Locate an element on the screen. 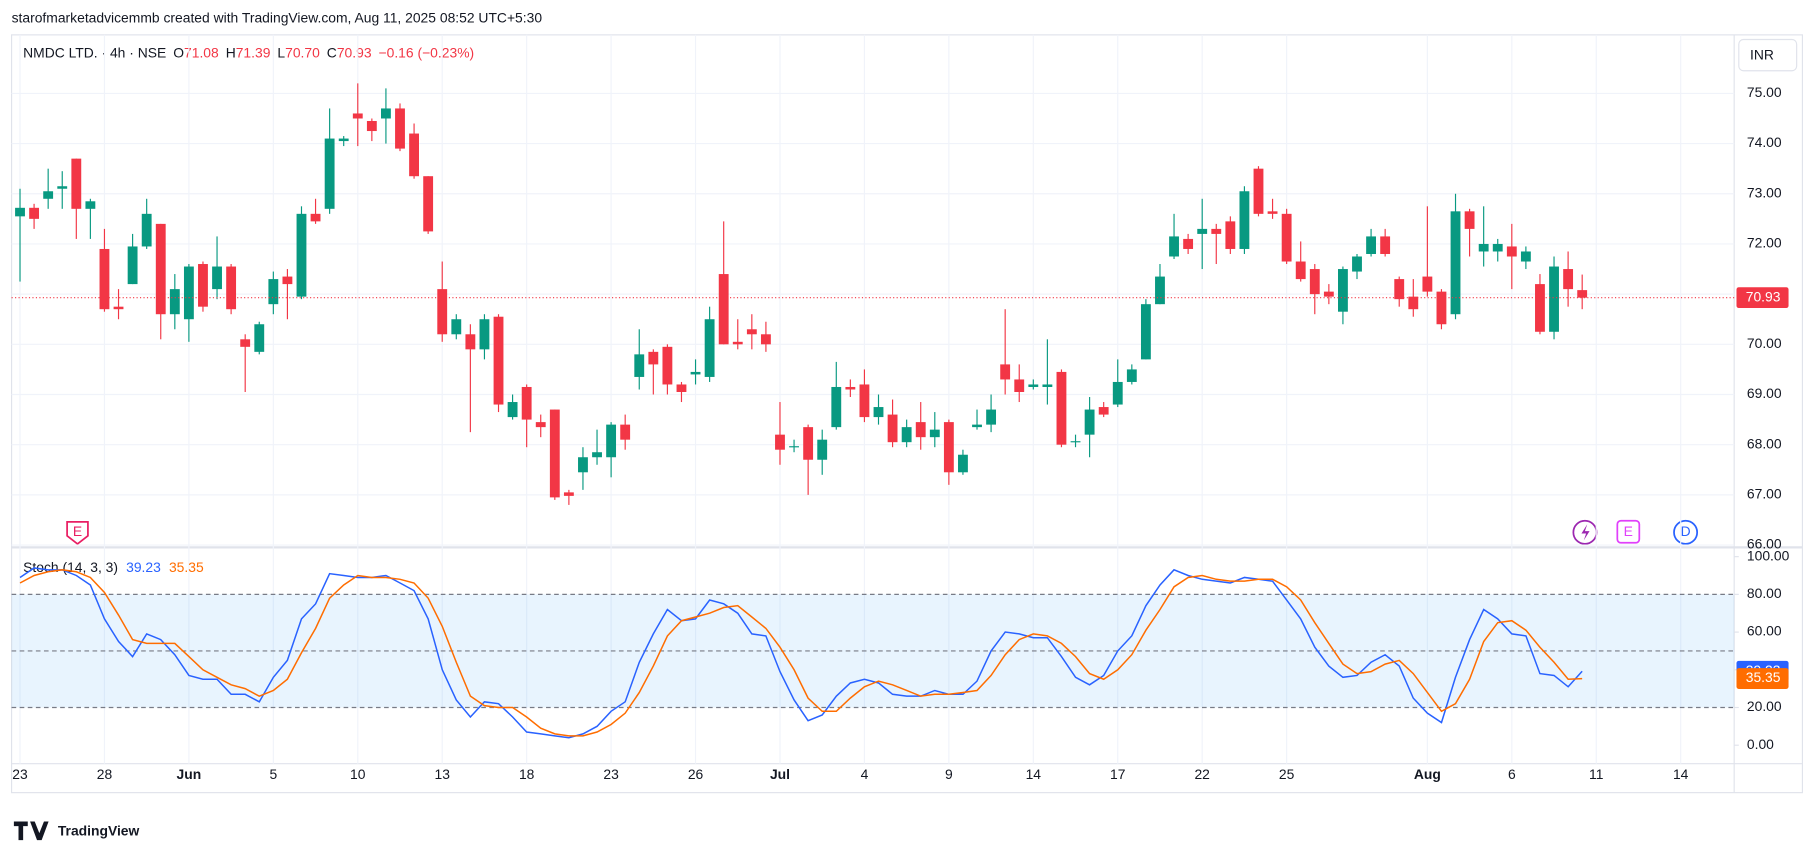  x-tick-label: 23 is located at coordinates (20, 774).